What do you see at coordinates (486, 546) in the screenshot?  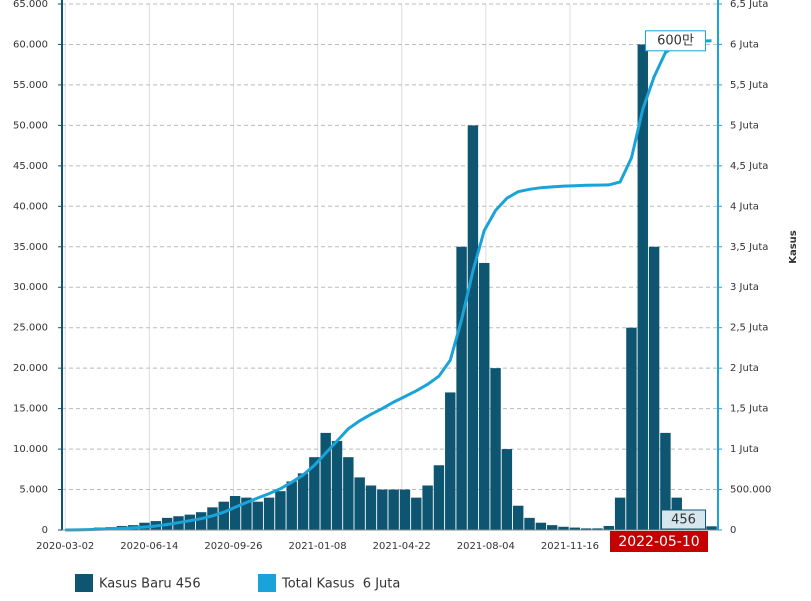 I see `x-tick-label: 2021-08-04` at bounding box center [486, 546].